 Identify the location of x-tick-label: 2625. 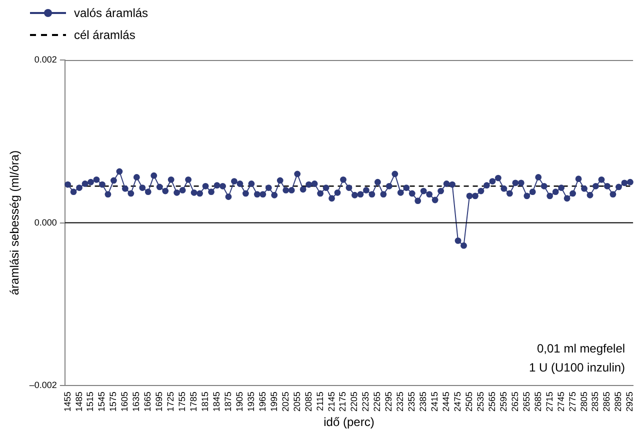
(515, 402).